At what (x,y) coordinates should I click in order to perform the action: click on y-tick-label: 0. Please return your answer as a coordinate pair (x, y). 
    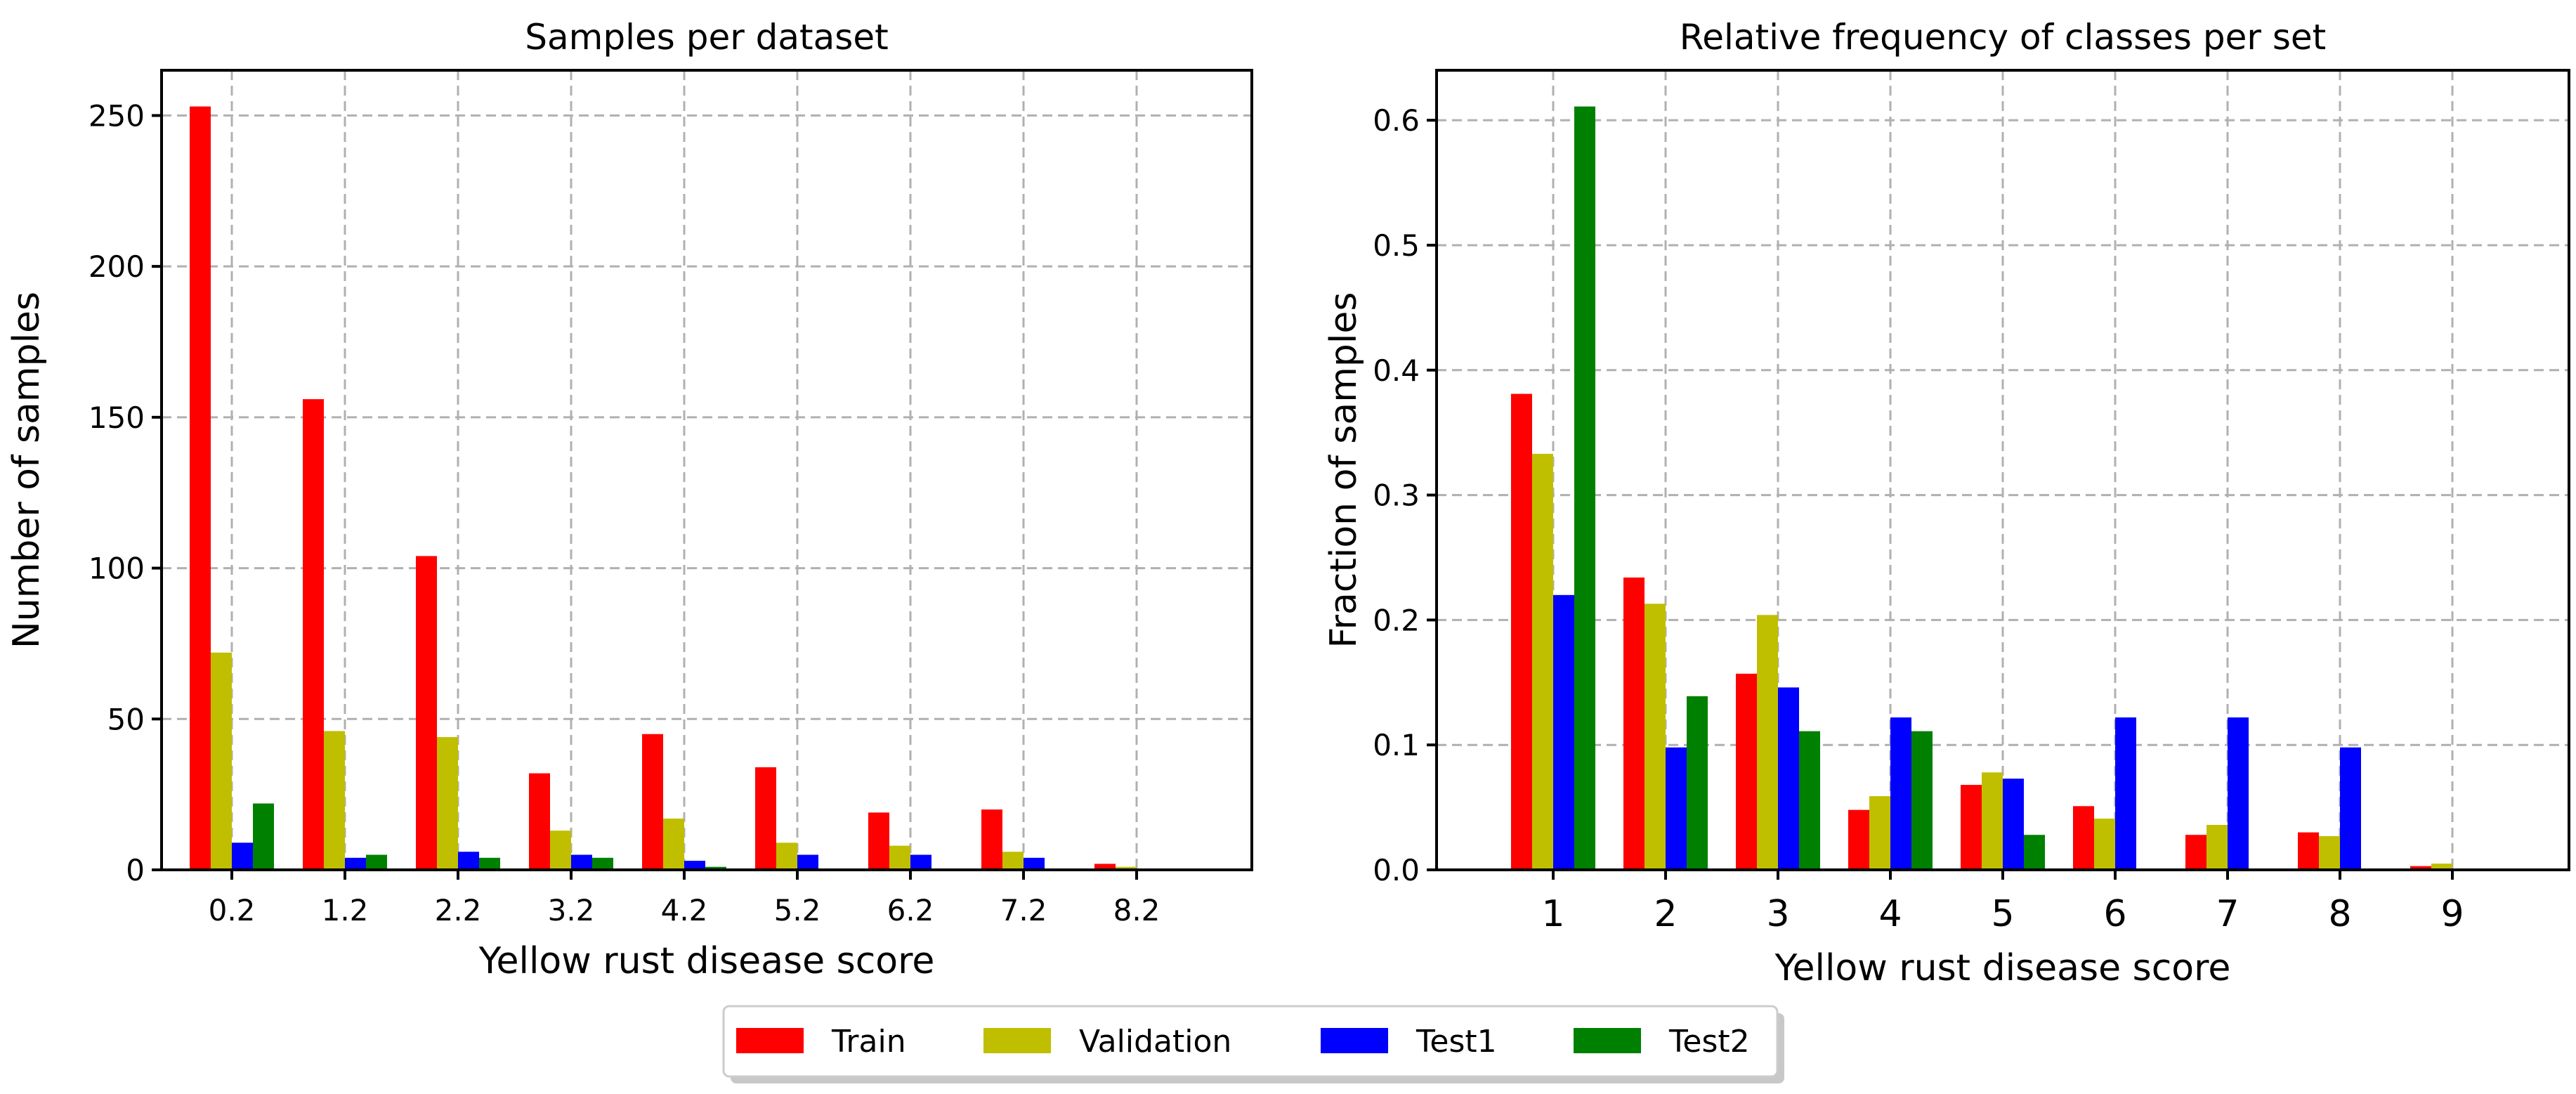
    Looking at the image, I should click on (136, 870).